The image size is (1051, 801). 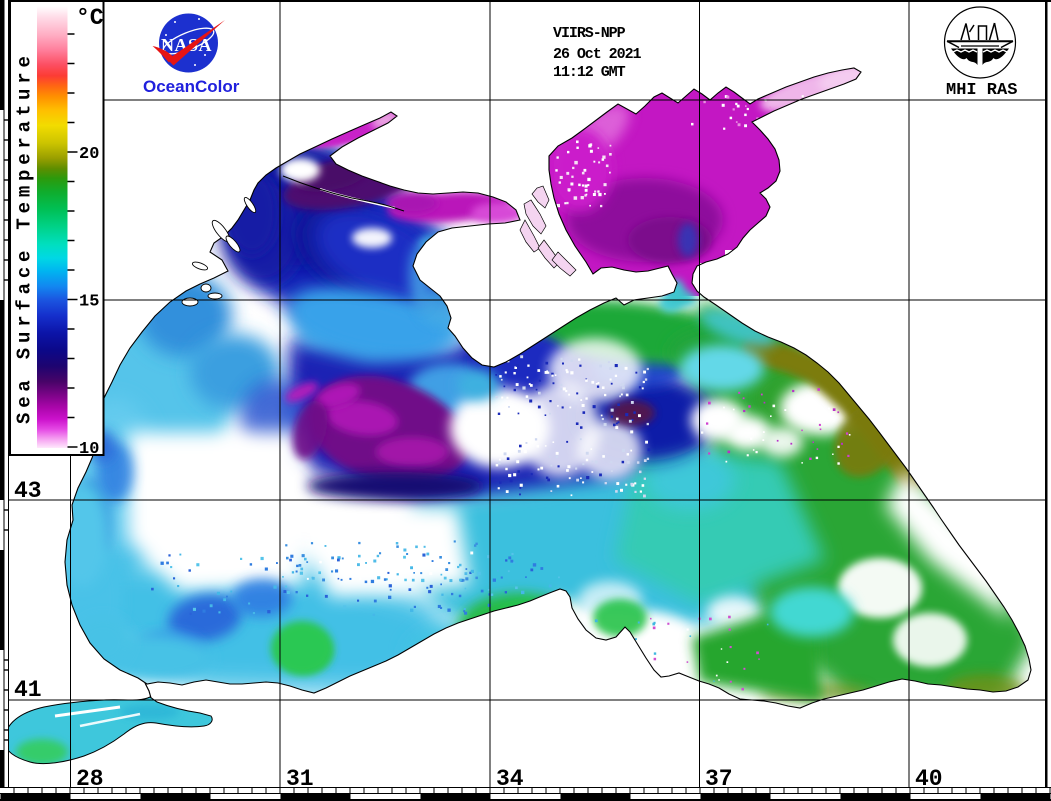 What do you see at coordinates (90, 18) in the screenshot?
I see `svg-text: °C` at bounding box center [90, 18].